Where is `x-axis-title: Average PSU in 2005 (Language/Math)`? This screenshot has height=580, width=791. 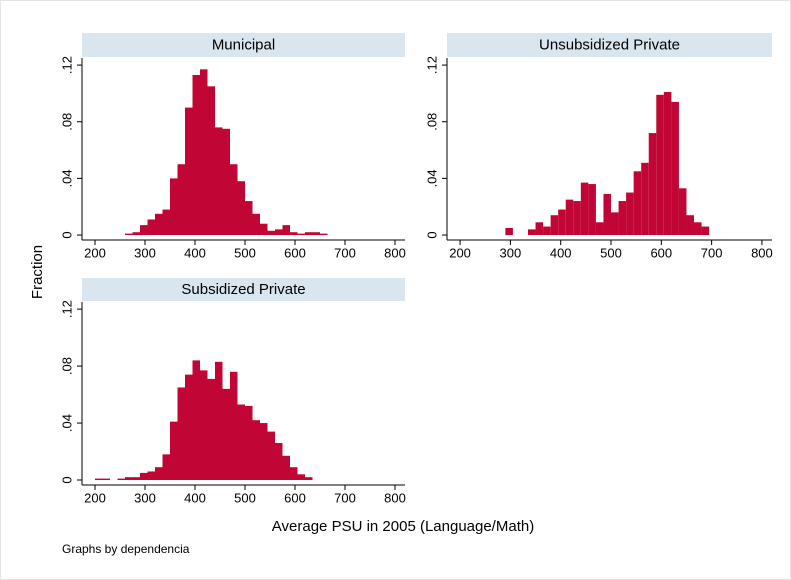
x-axis-title: Average PSU in 2005 (Language/Math) is located at coordinates (403, 526).